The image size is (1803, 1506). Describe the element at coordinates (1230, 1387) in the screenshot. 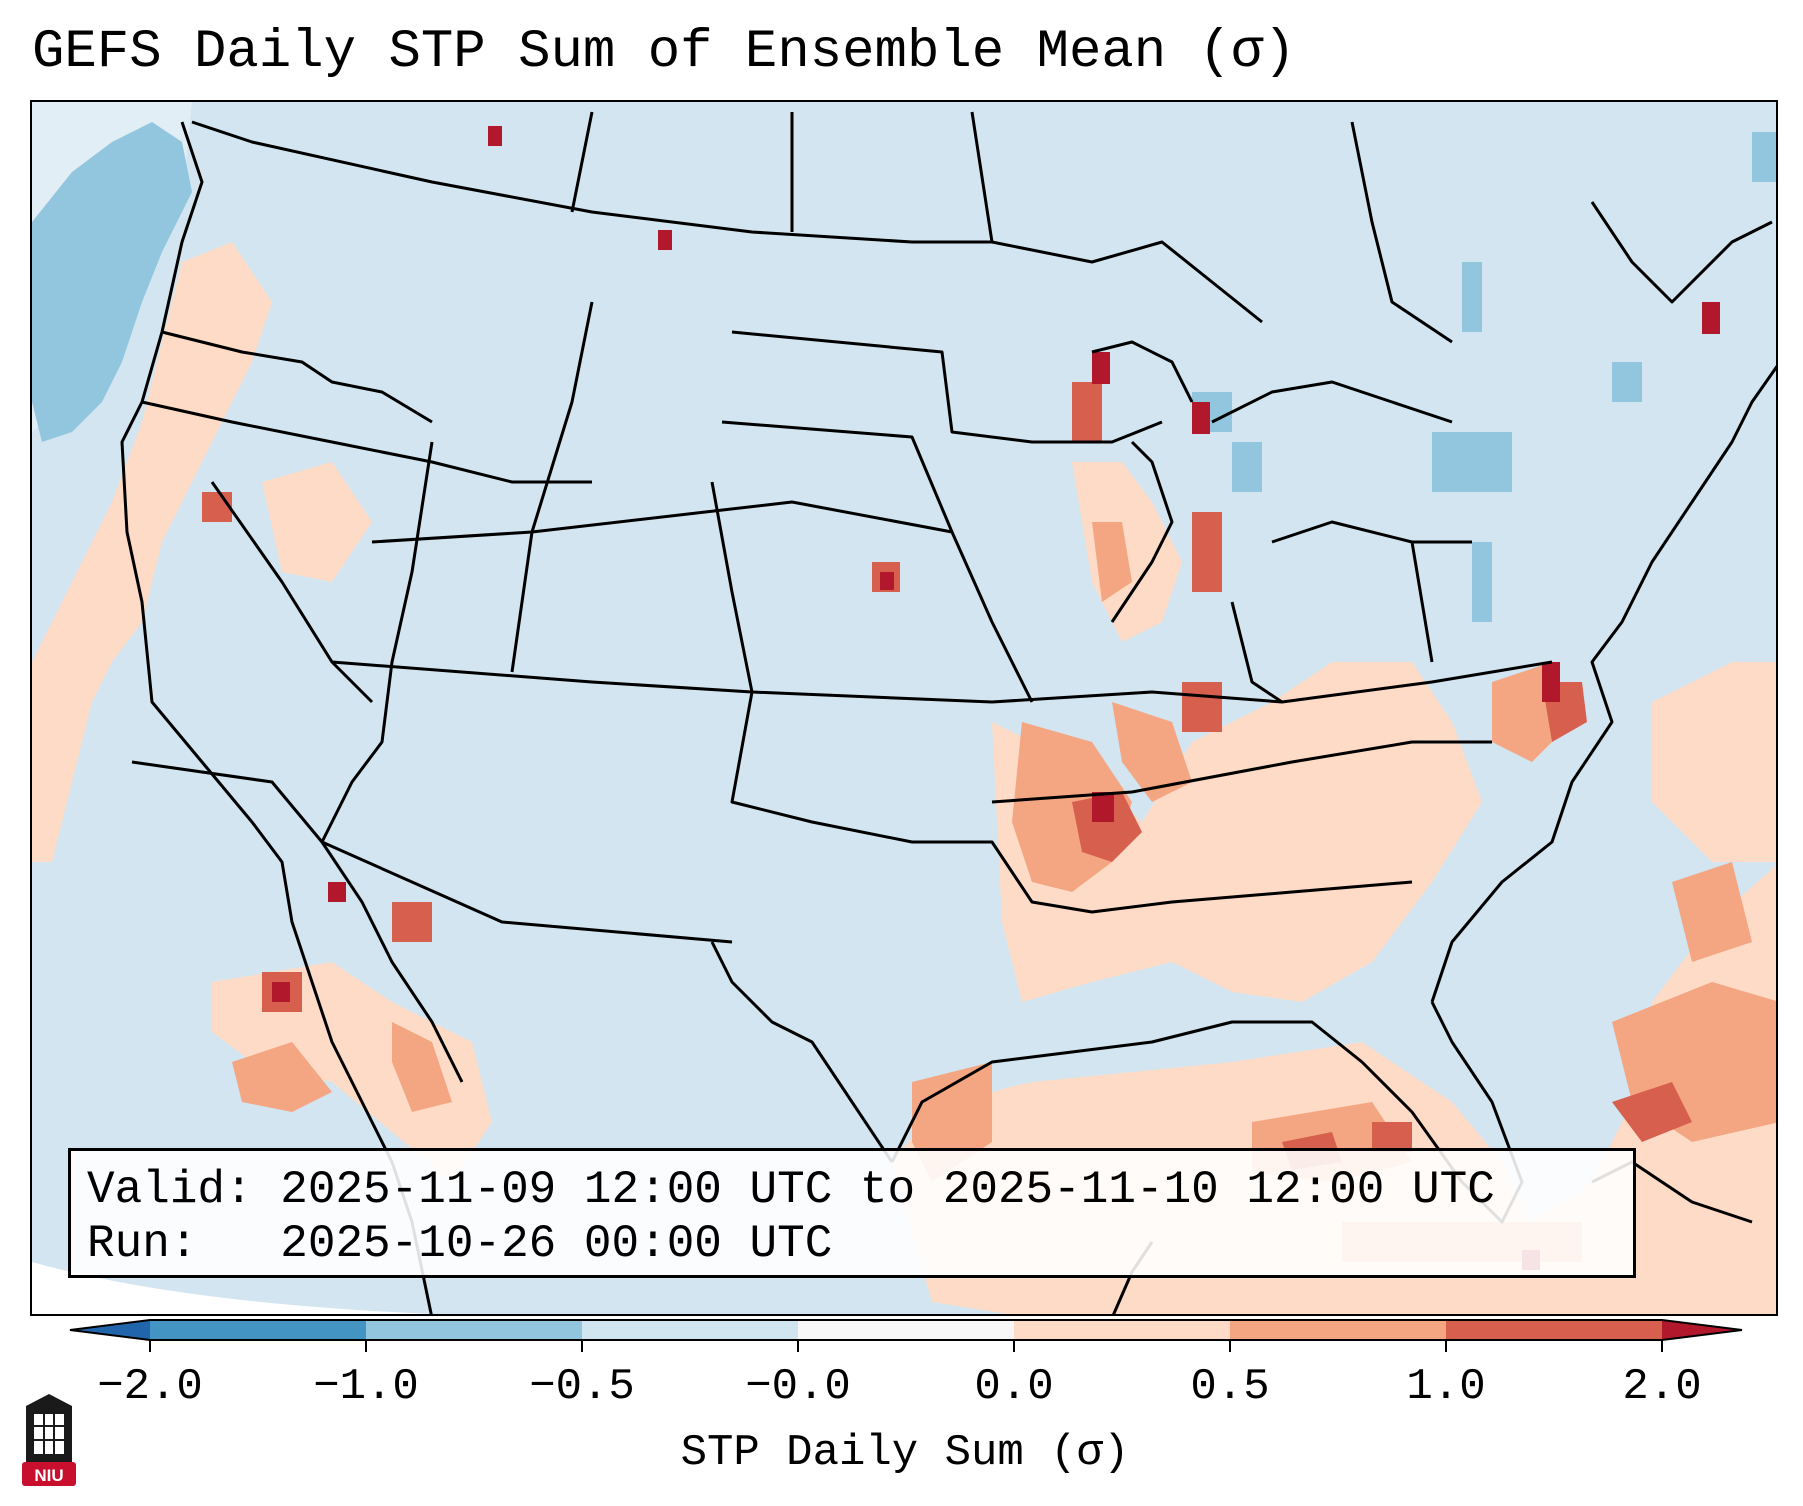

I see `colorbar-tick-label: 0.5` at that location.